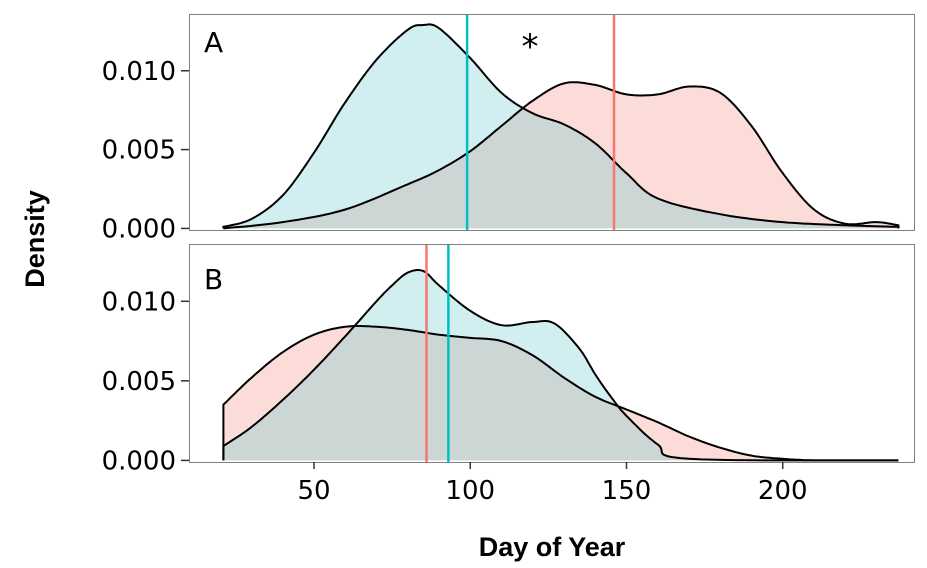 The width and height of the screenshot is (927, 568). Describe the element at coordinates (213, 279) in the screenshot. I see `panel-b-label: B` at that location.